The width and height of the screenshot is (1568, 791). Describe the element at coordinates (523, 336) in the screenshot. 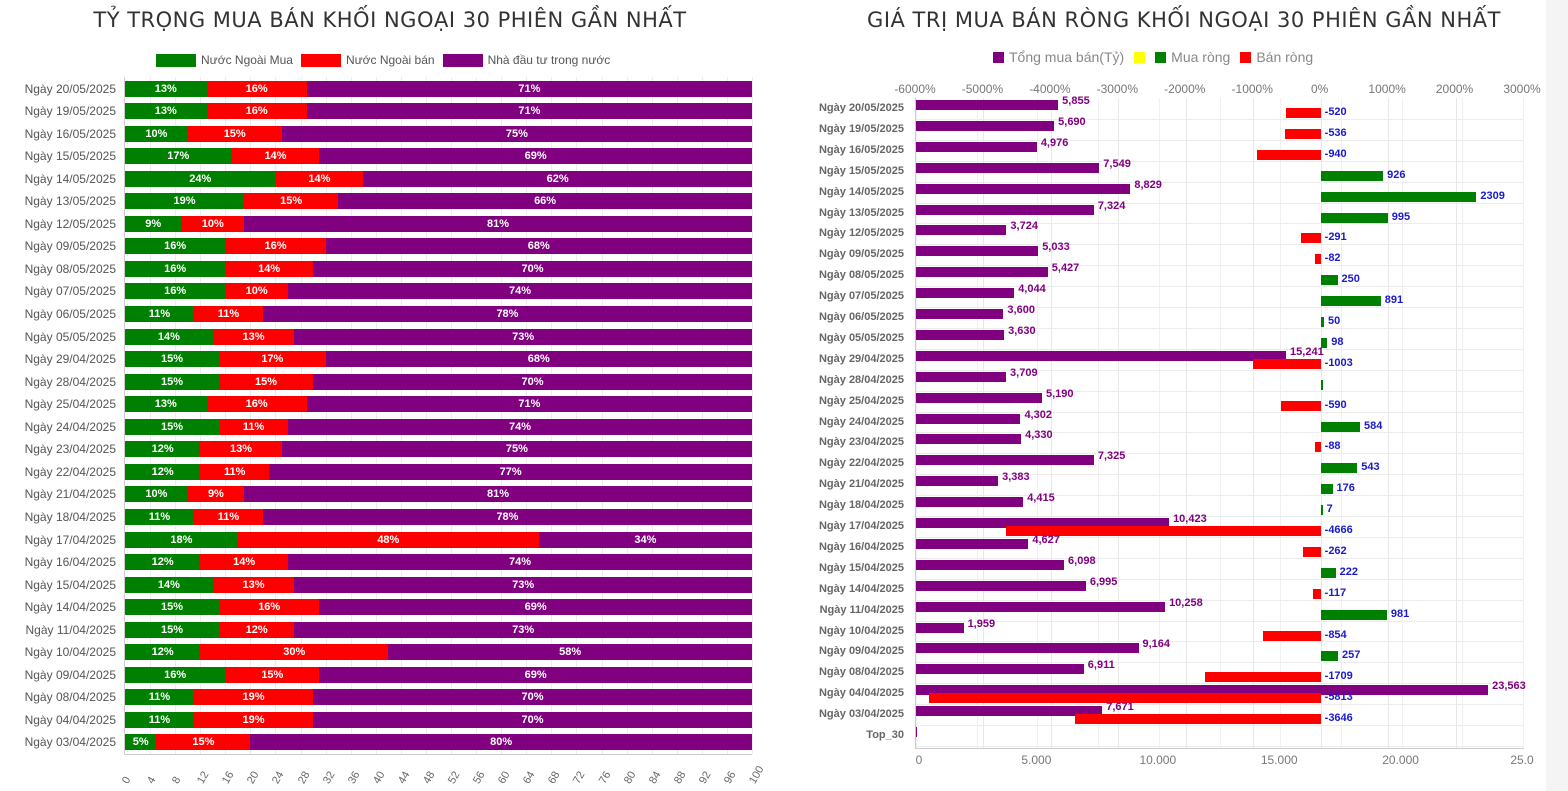

I see `bar-segment-domestic: 73%` at that location.